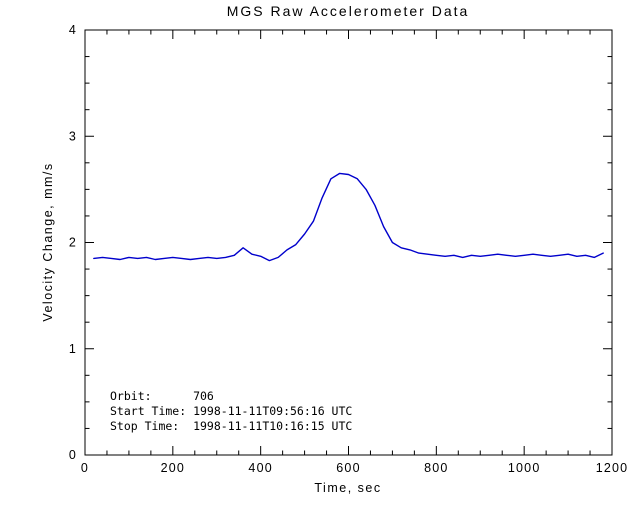 This screenshot has height=512, width=640. Describe the element at coordinates (73, 136) in the screenshot. I see `y-tick-label: 3` at that location.